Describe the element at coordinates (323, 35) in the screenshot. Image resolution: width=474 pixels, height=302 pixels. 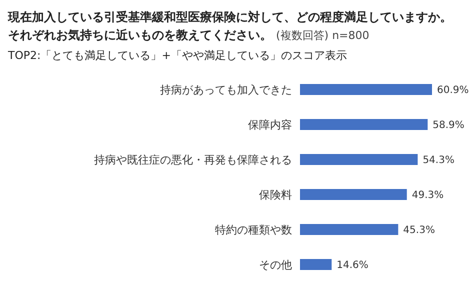
I see `text: (複数回答) n=800` at that location.